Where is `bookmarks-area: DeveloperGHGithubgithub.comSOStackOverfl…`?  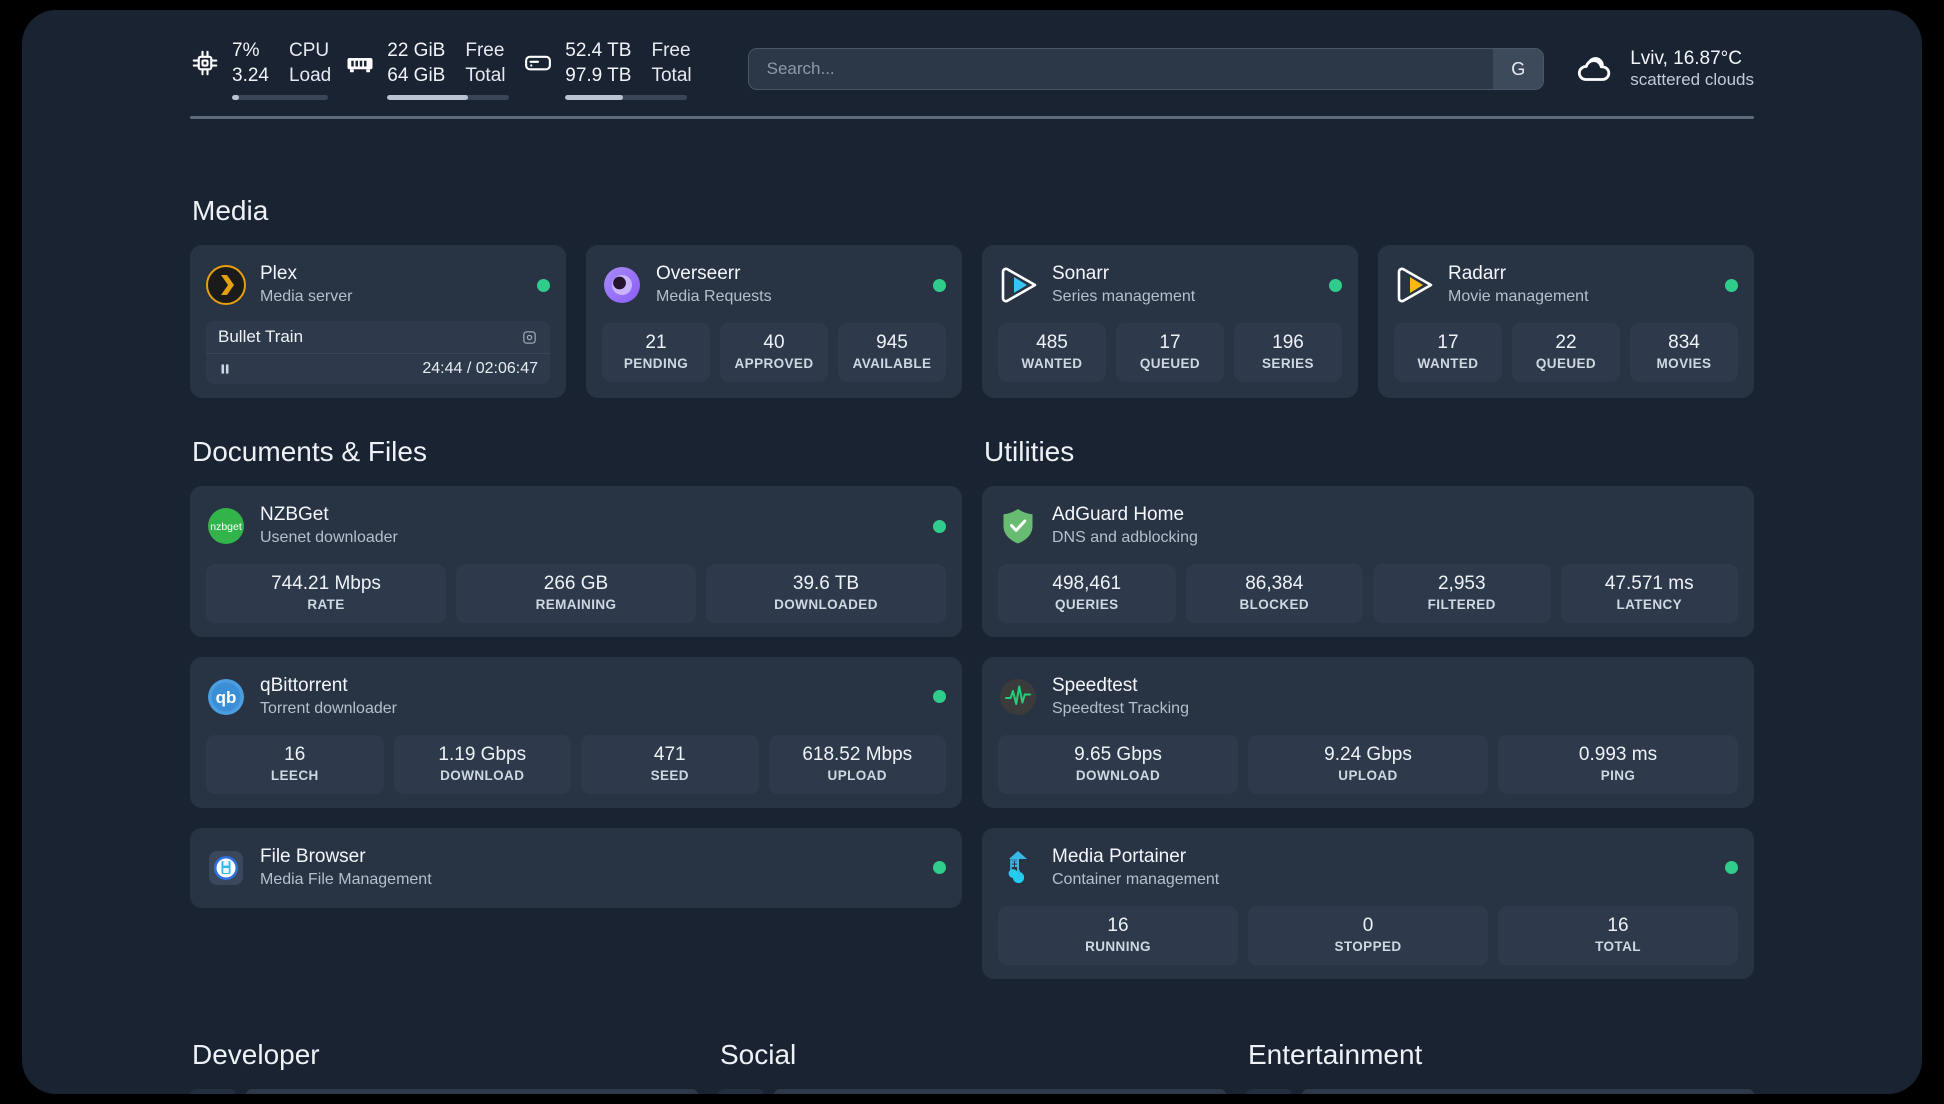 bookmarks-area: DeveloperGHGithubgithub.comSOStackOverfl… is located at coordinates (972, 1066).